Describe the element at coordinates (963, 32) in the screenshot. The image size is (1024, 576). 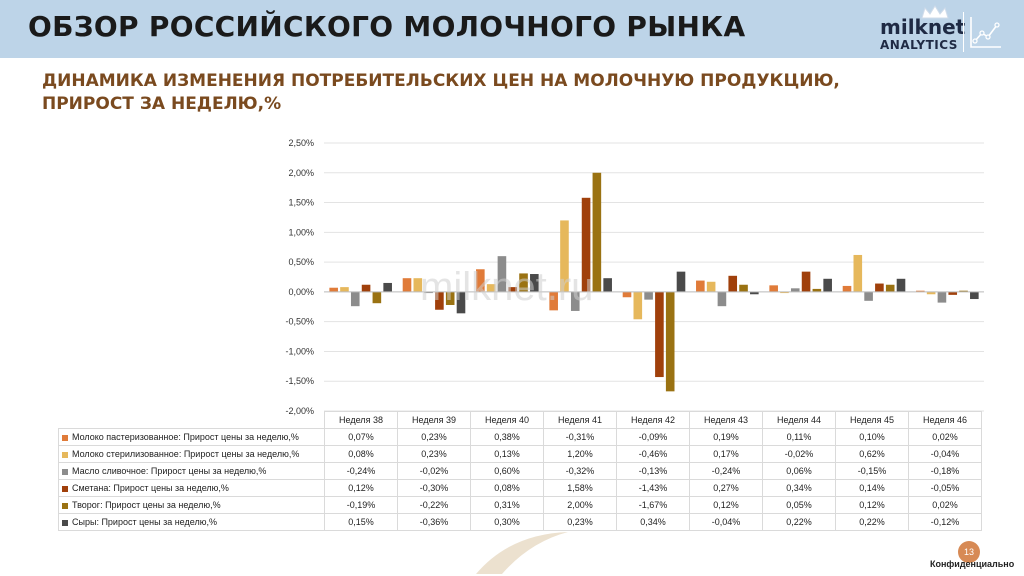
I see `logo-divider` at that location.